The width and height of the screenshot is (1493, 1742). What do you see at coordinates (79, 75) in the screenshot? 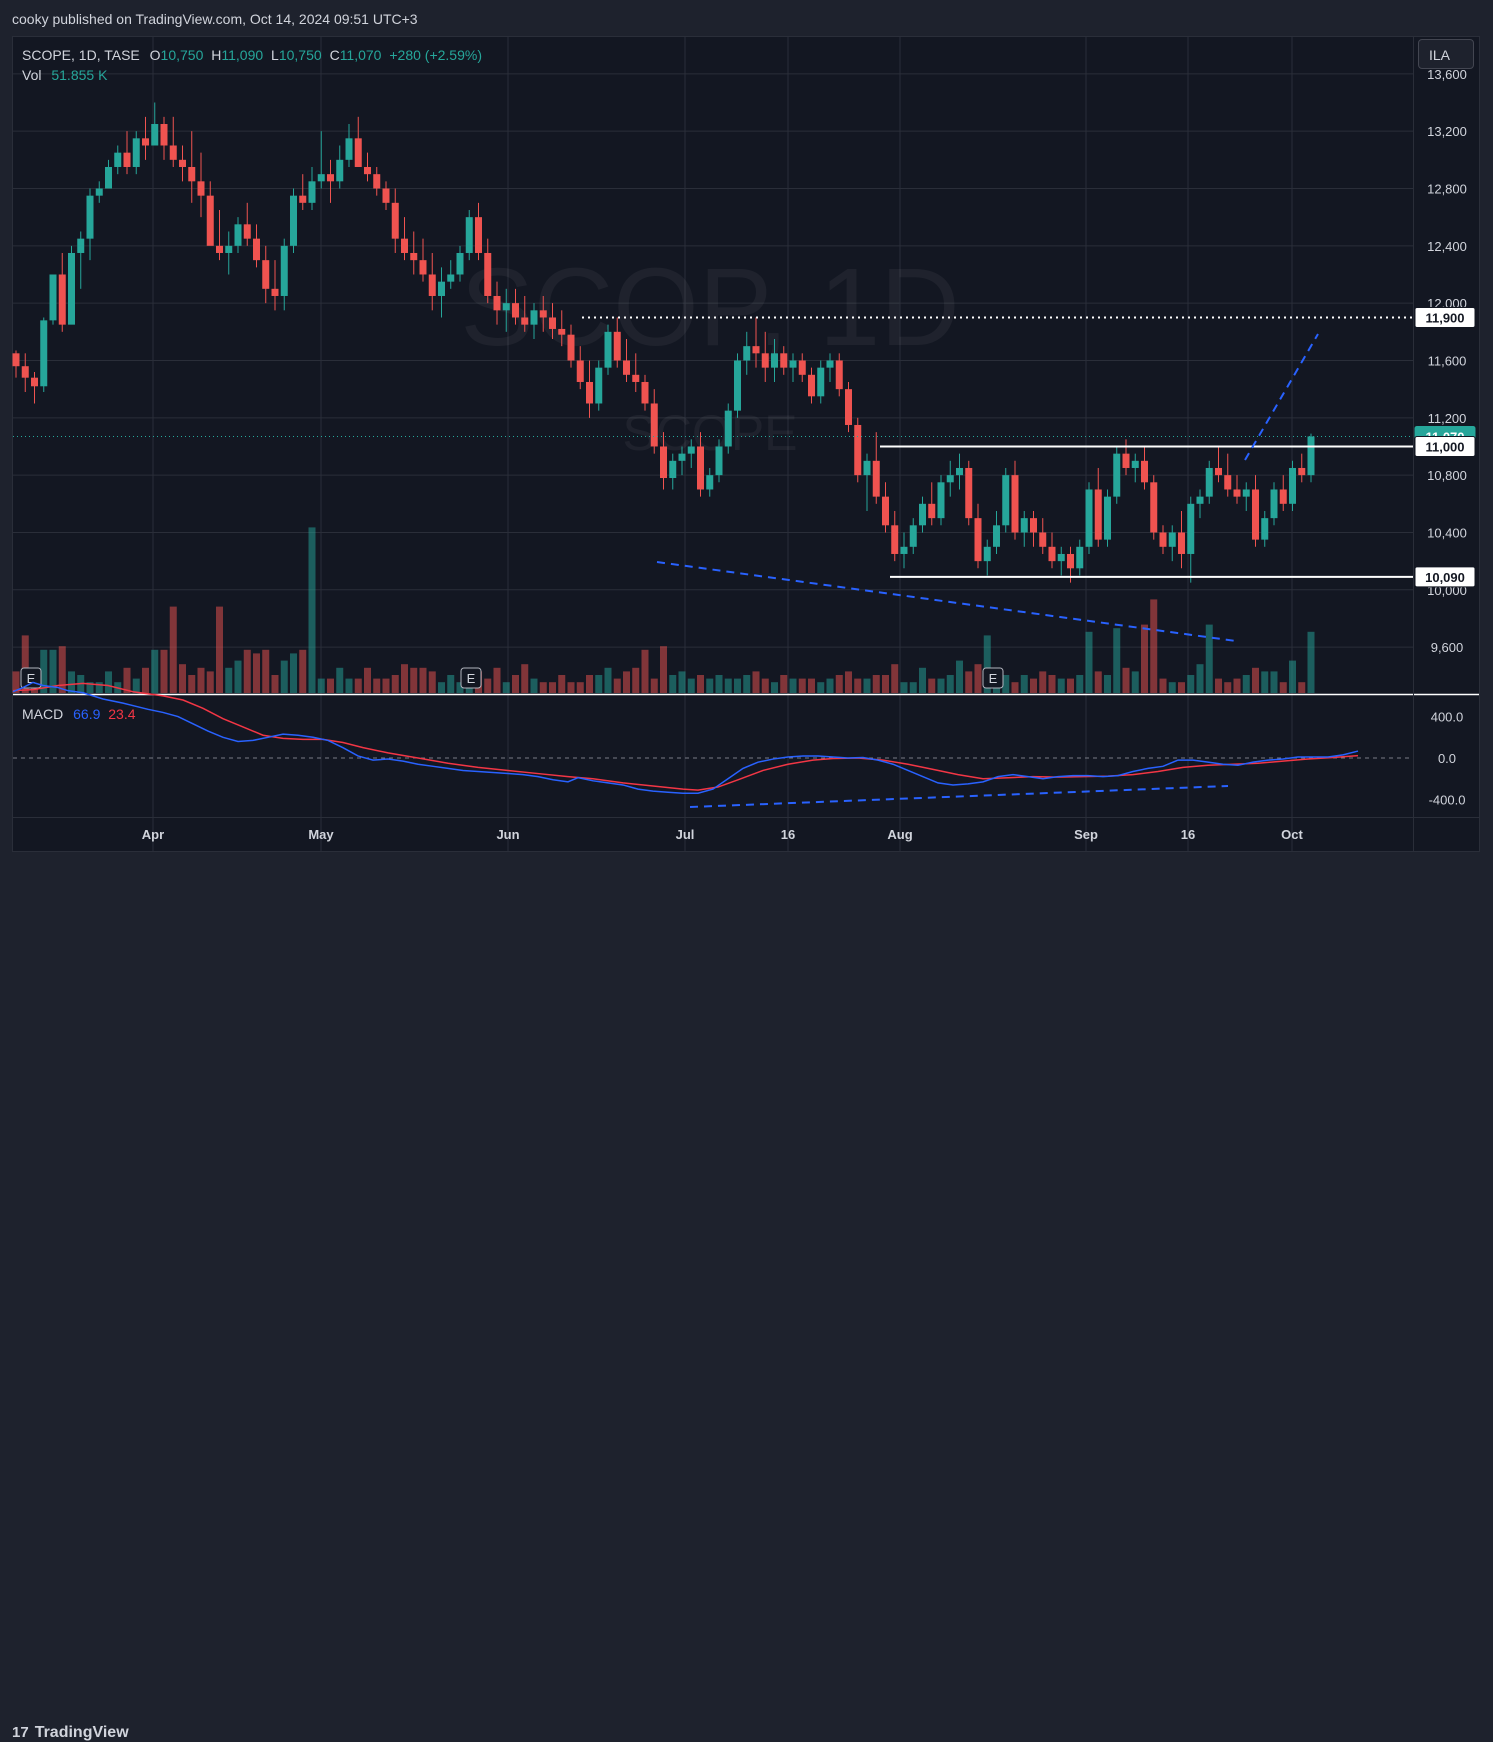
I see `volume-value: 51.855 K` at bounding box center [79, 75].